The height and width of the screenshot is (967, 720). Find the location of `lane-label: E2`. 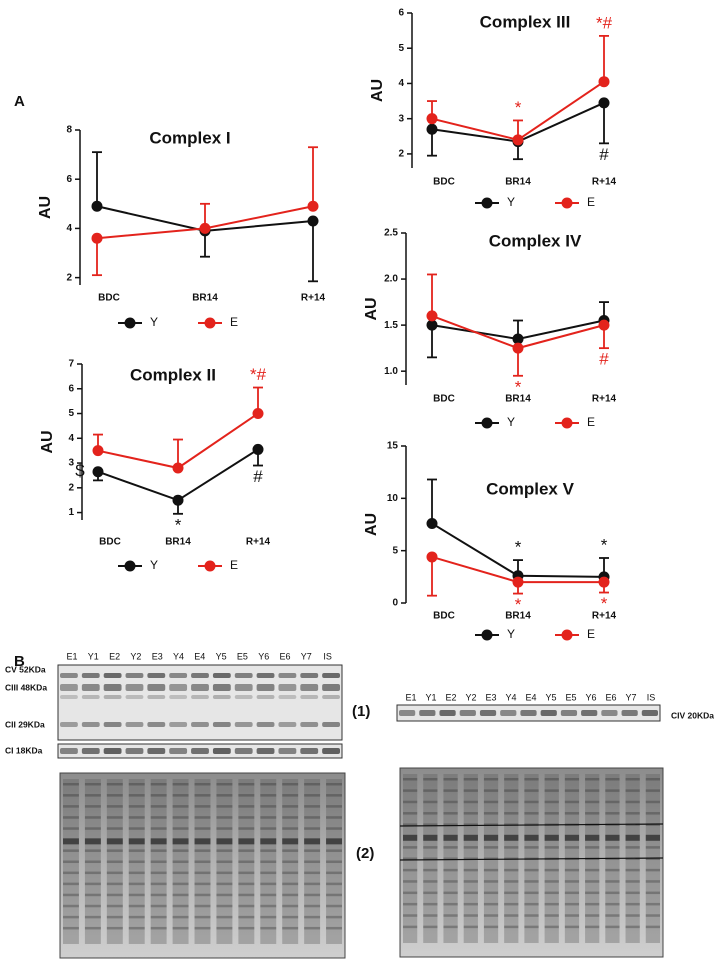

lane-label: E2 is located at coordinates (450, 697).